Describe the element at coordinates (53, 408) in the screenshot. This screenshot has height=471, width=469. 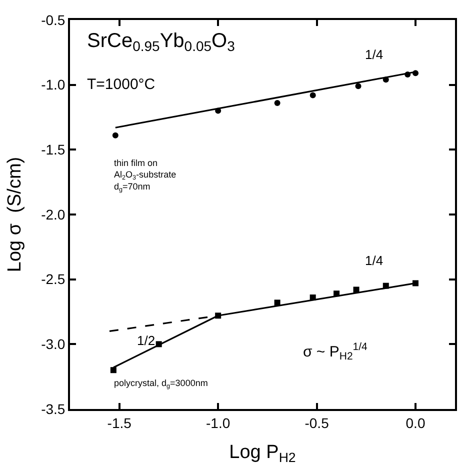
I see `y-tick-label: -3.5` at that location.